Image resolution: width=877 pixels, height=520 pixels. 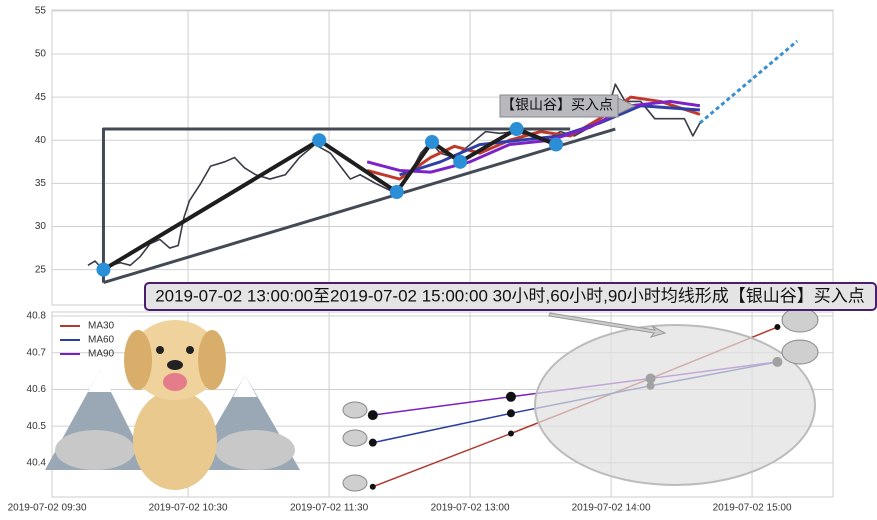 What do you see at coordinates (470, 508) in the screenshot?
I see `x-tick-label: 2019-07-02 13:00` at bounding box center [470, 508].